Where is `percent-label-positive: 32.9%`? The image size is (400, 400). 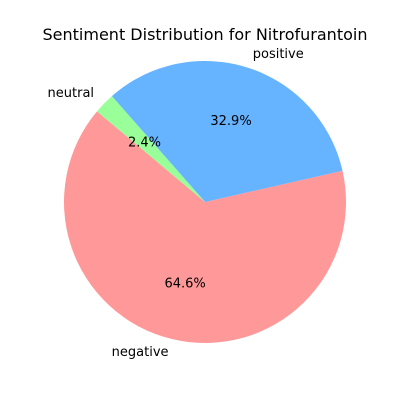
percent-label-positive: 32.9% is located at coordinates (230, 121).